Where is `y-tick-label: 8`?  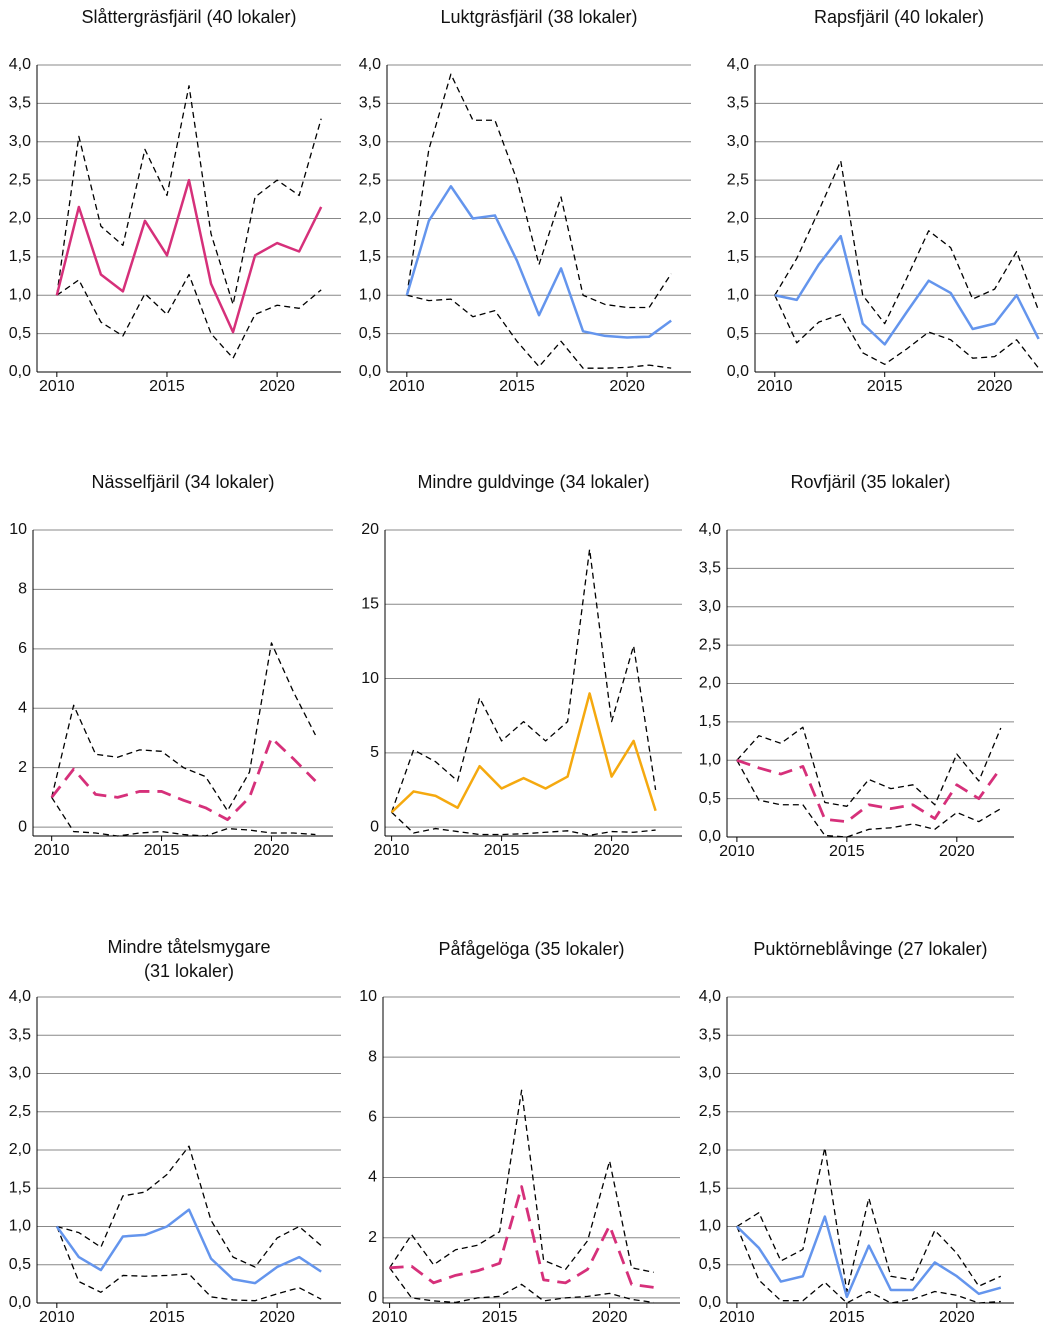 y-tick-label: 8 is located at coordinates (372, 1056).